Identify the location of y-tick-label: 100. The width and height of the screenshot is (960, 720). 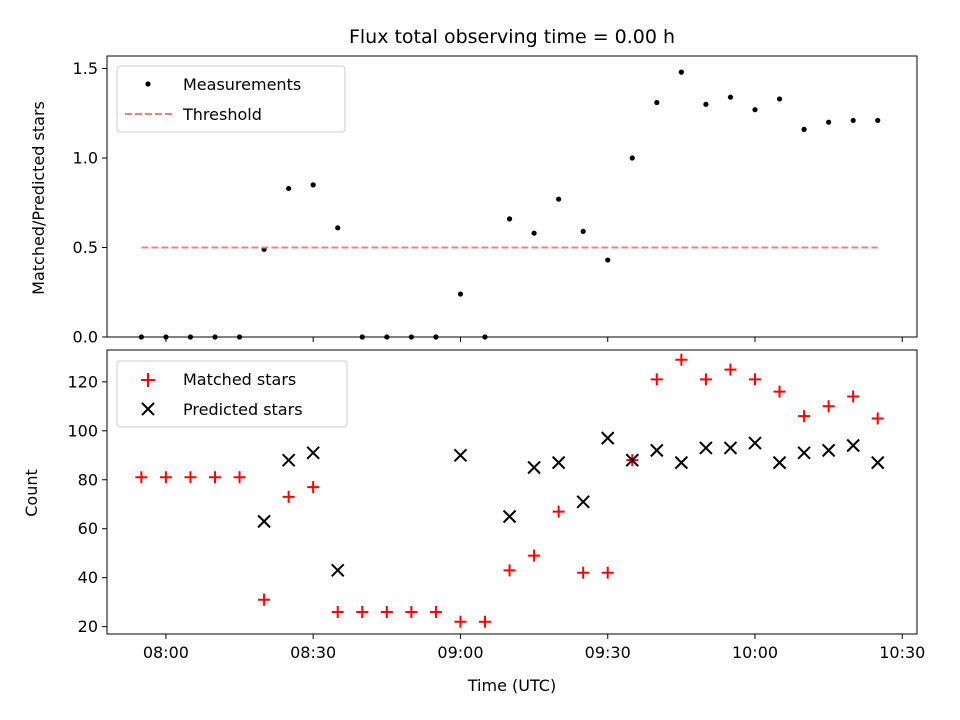
(82, 430).